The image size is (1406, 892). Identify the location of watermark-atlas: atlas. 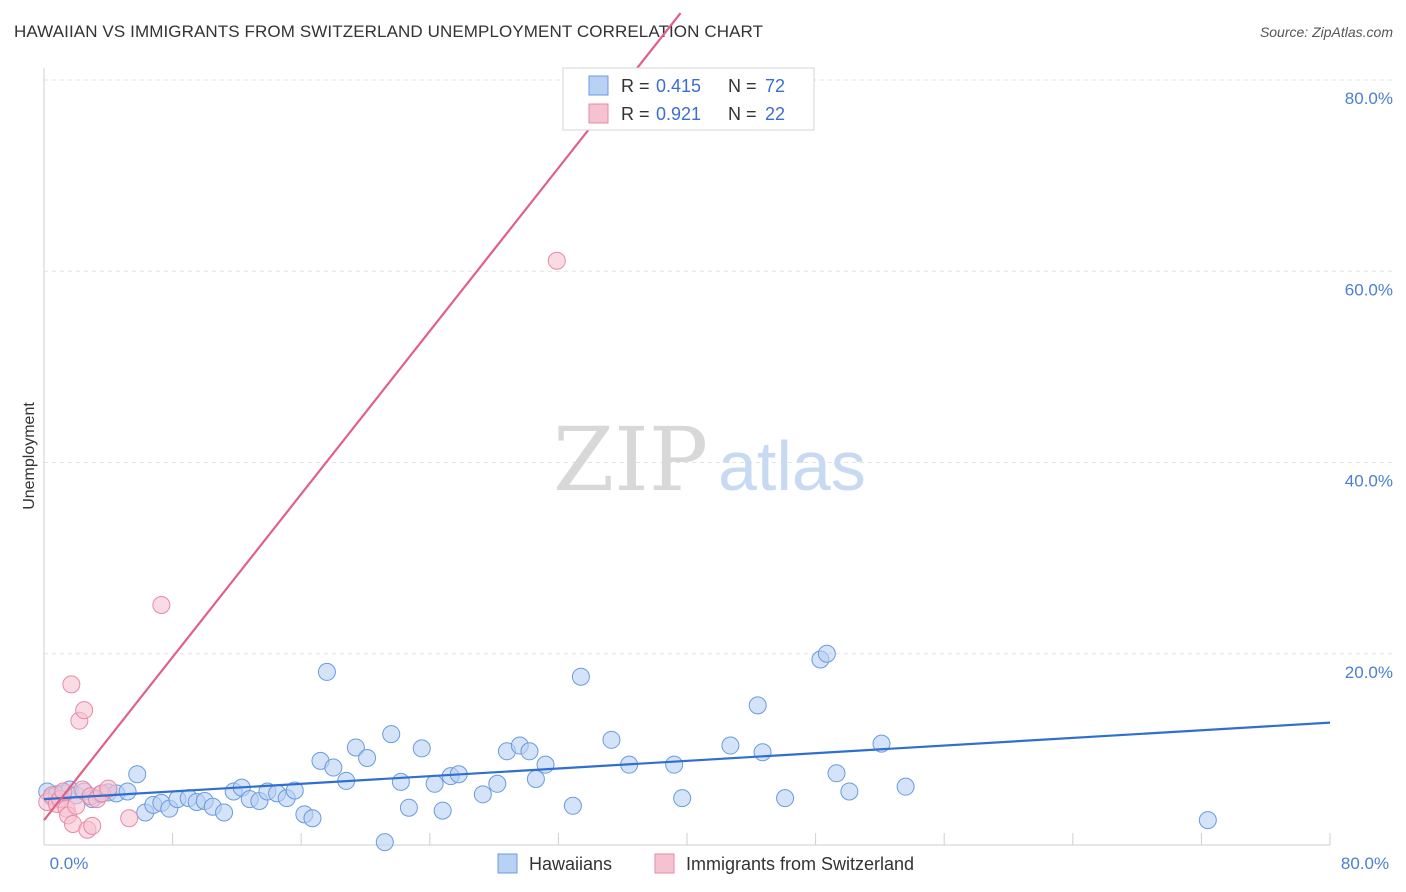
(792, 466).